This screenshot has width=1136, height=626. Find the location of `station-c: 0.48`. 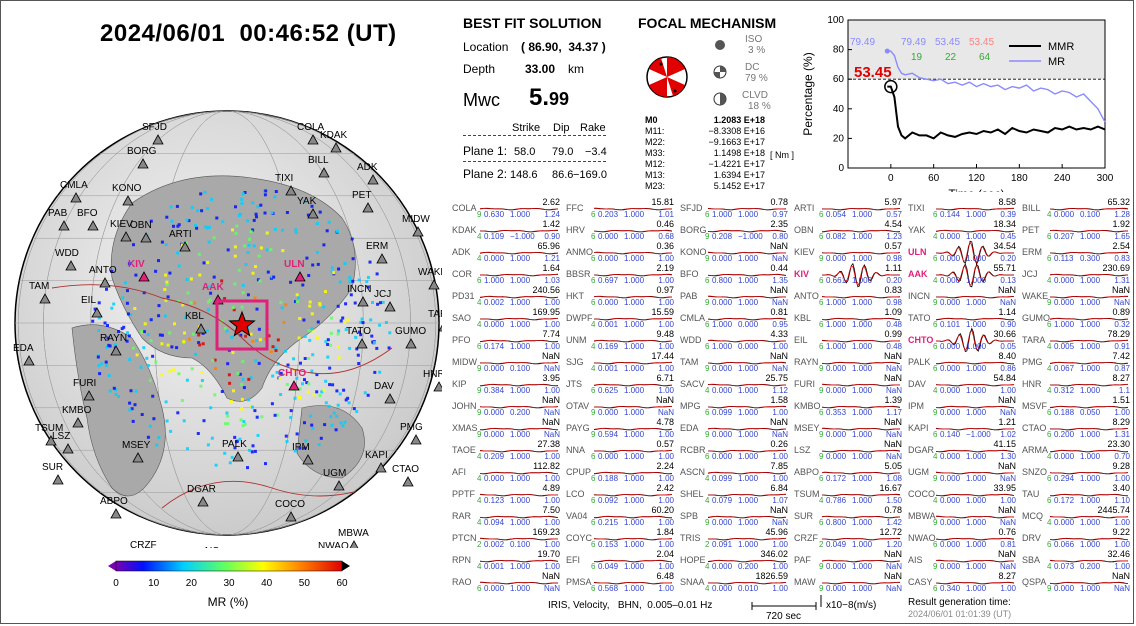

station-c: 0.48 is located at coordinates (894, 346).